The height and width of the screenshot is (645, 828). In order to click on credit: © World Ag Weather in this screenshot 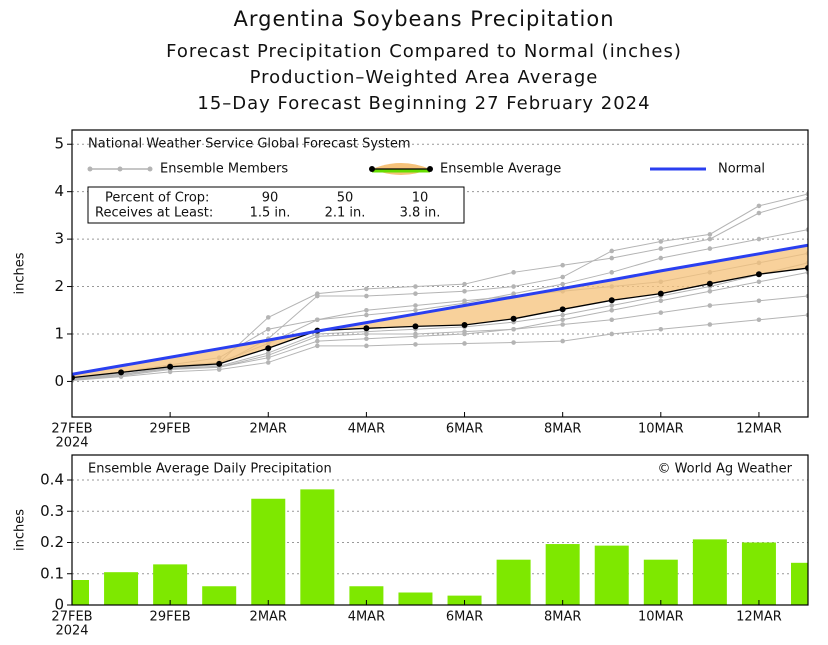, I will do `click(724, 469)`.